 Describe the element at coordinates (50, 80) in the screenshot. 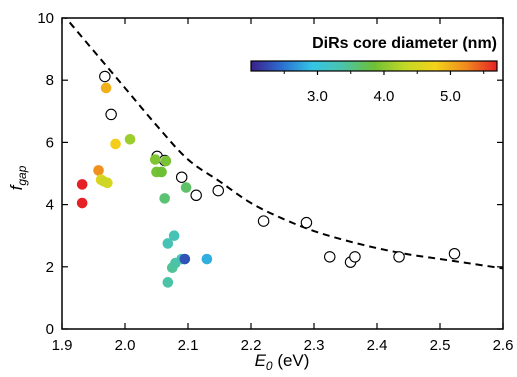

I see `y-tick-label: 8` at that location.